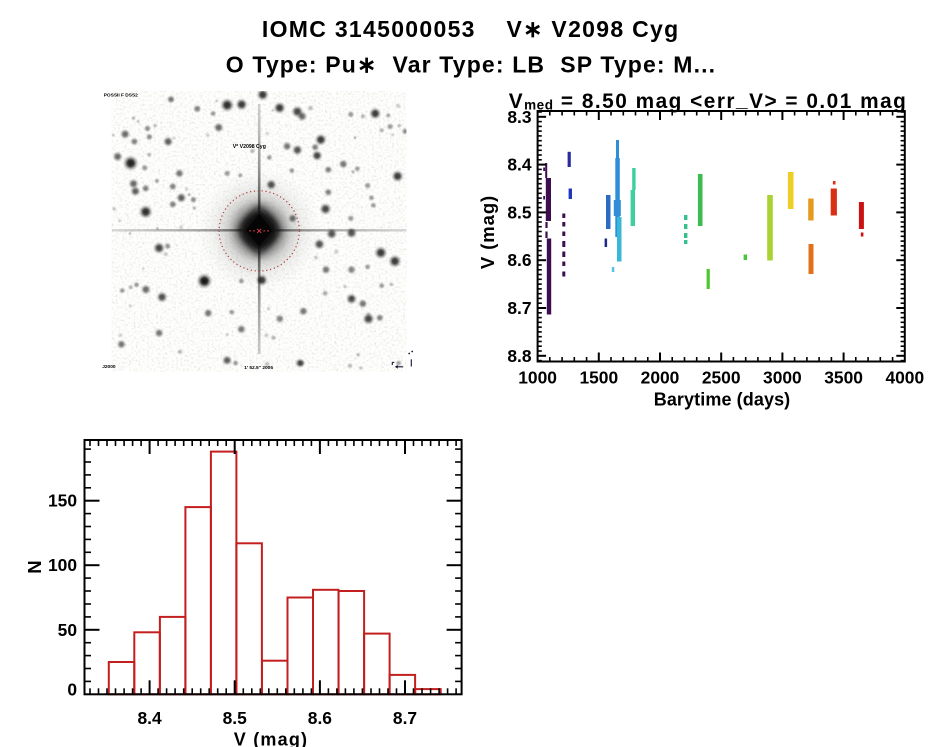  Describe the element at coordinates (34, 566) in the screenshot. I see `svg-text: N` at that location.